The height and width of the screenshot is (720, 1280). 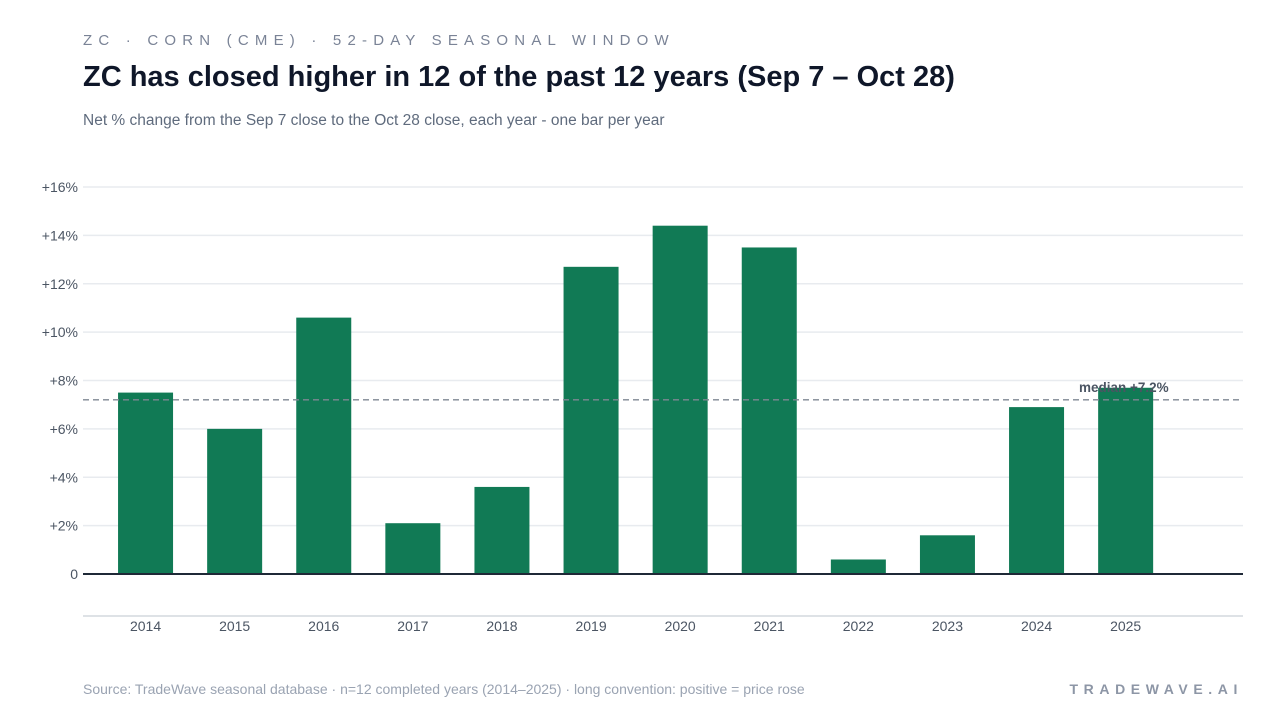 What do you see at coordinates (1037, 490) in the screenshot?
I see `bar-2024` at bounding box center [1037, 490].